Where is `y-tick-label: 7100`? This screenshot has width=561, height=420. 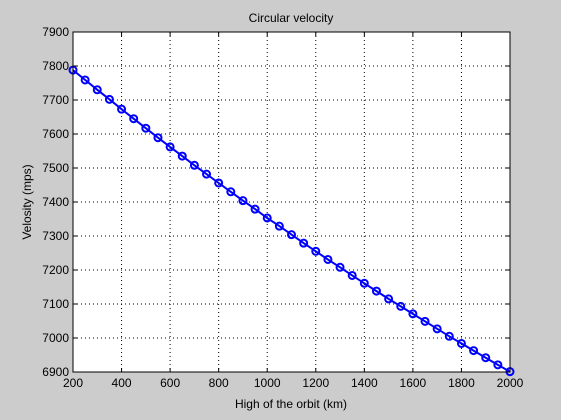
y-tick-label: 7100 is located at coordinates (55, 304).